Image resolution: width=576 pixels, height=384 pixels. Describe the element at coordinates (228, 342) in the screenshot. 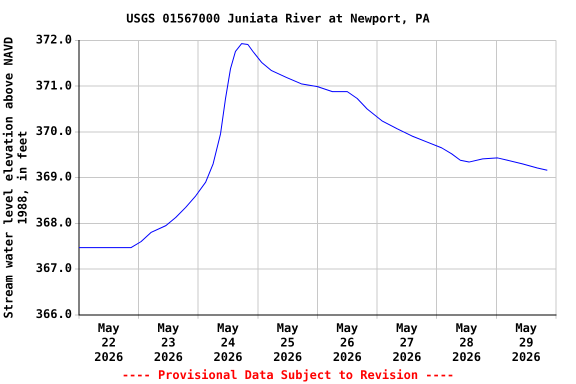

I see `x-tick-label: May 24 2026` at that location.